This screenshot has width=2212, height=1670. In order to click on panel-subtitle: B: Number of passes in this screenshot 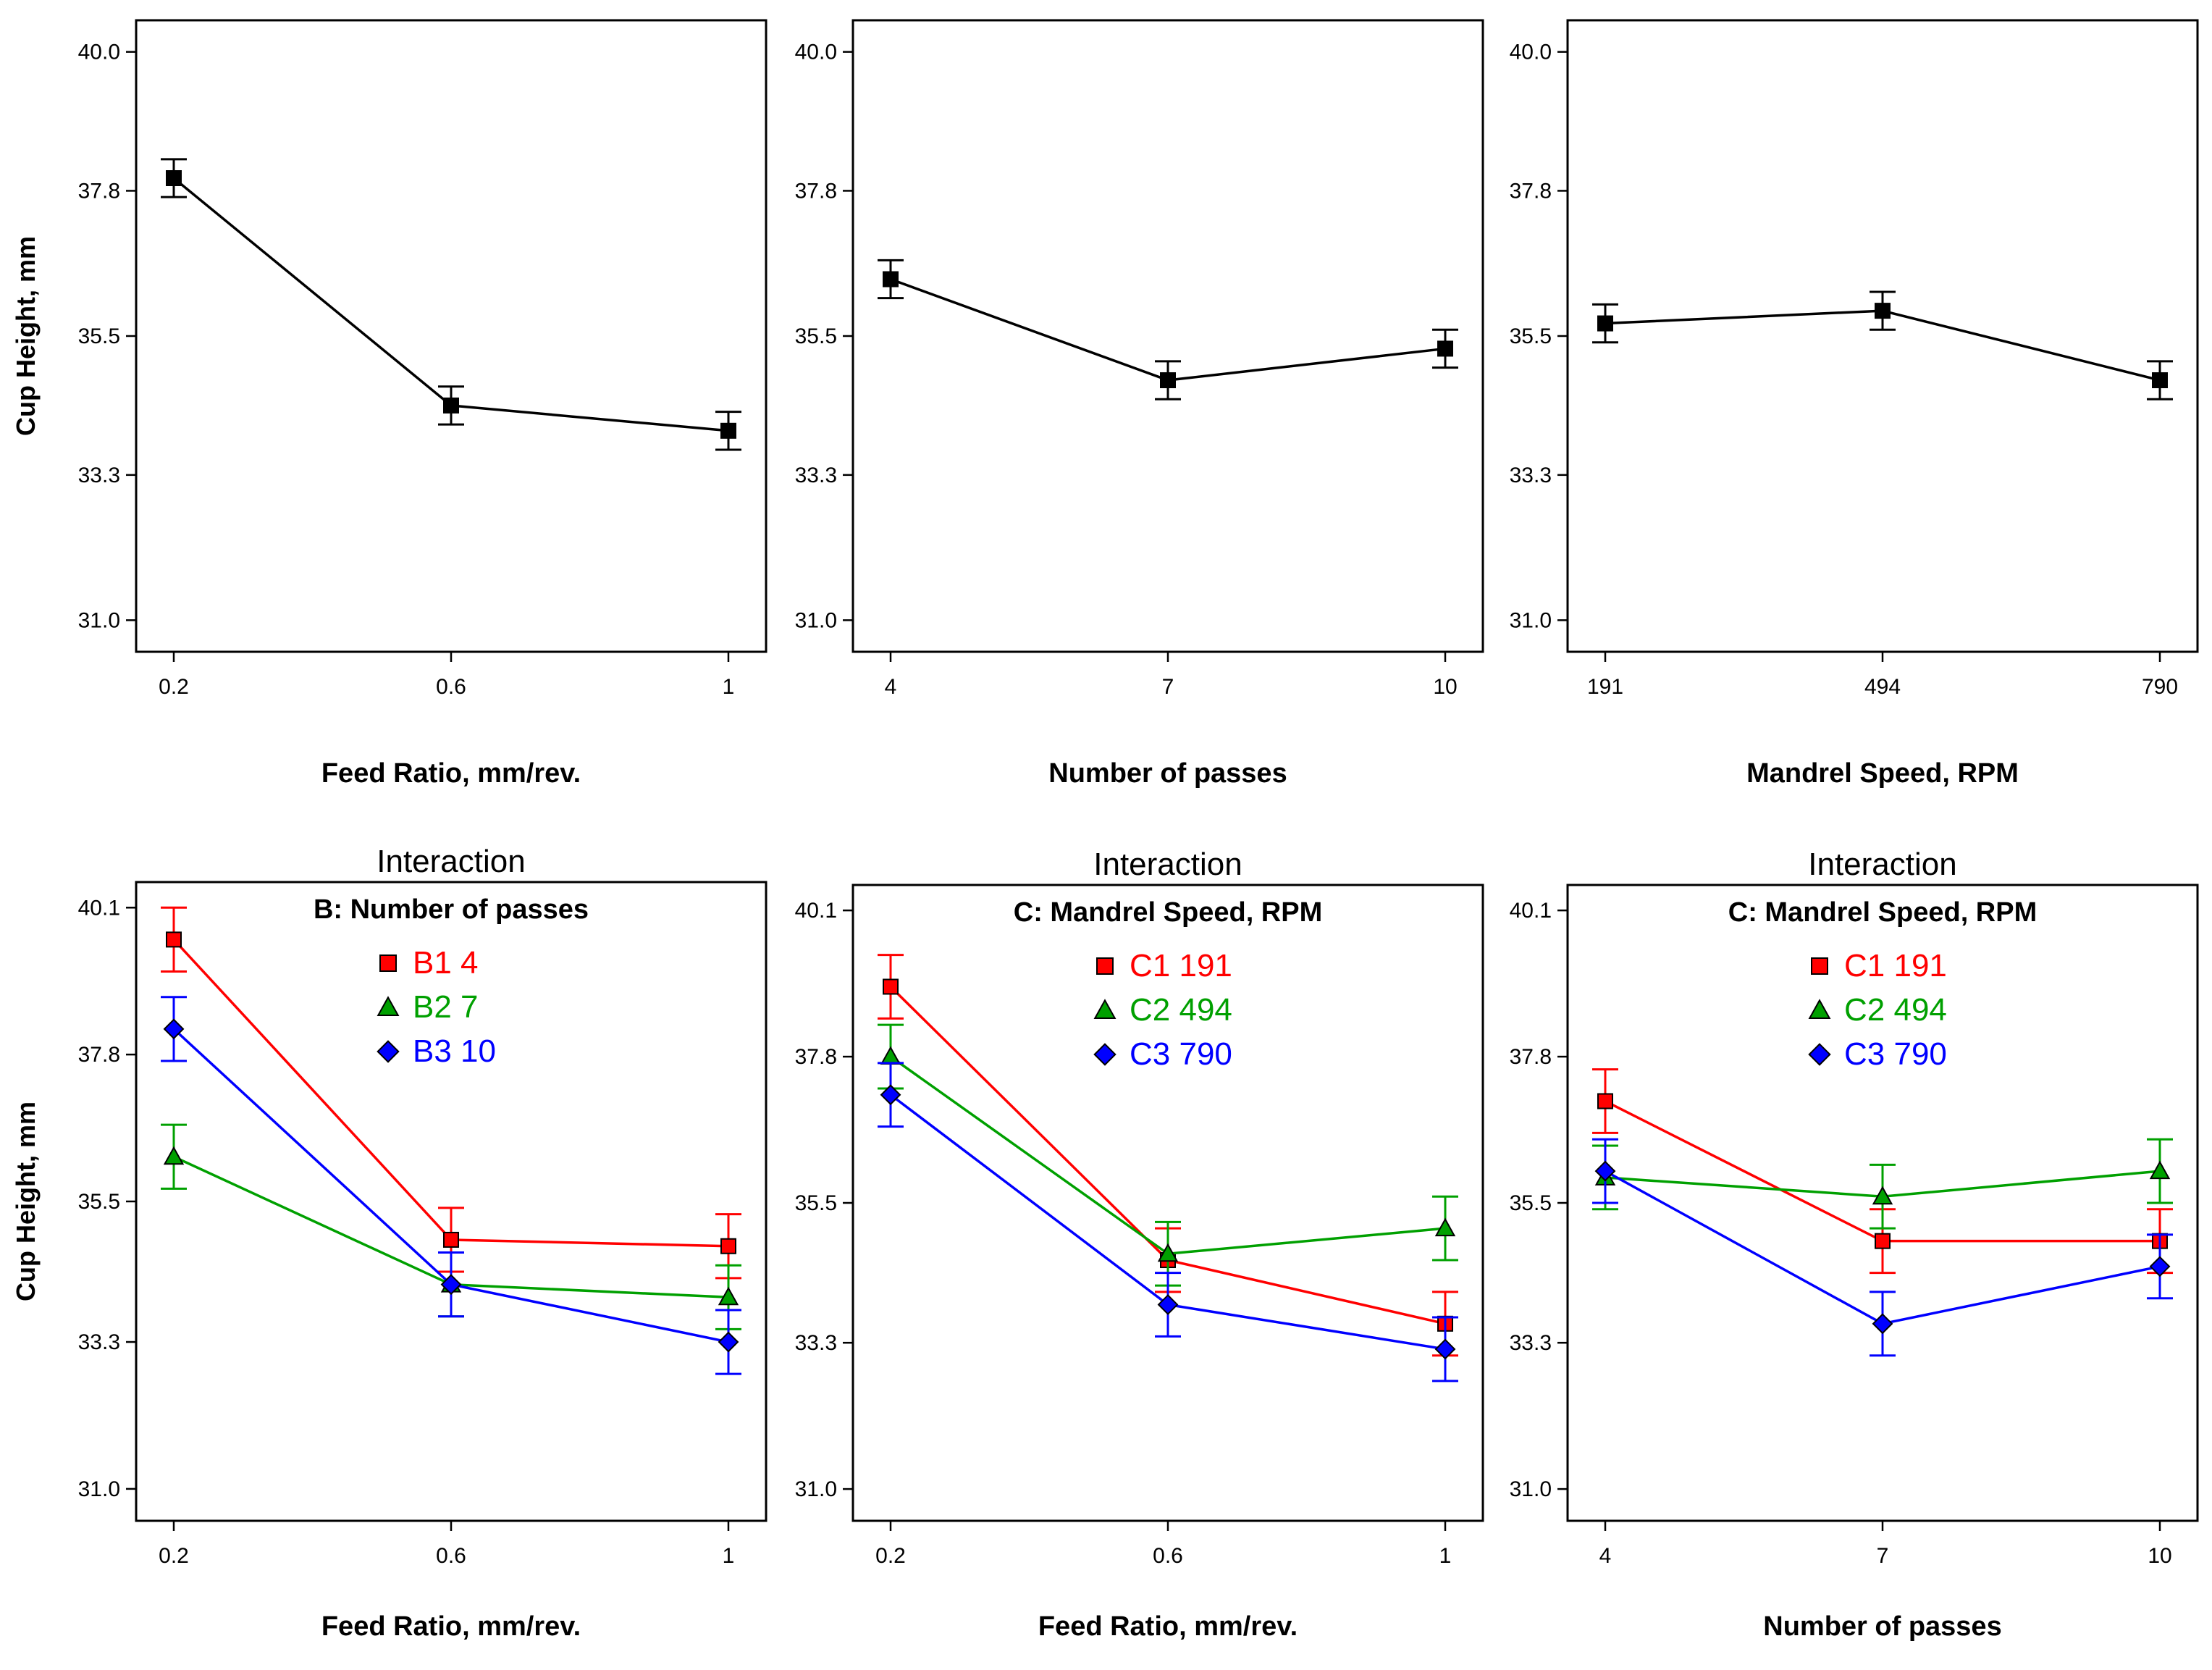, I will do `click(451, 909)`.